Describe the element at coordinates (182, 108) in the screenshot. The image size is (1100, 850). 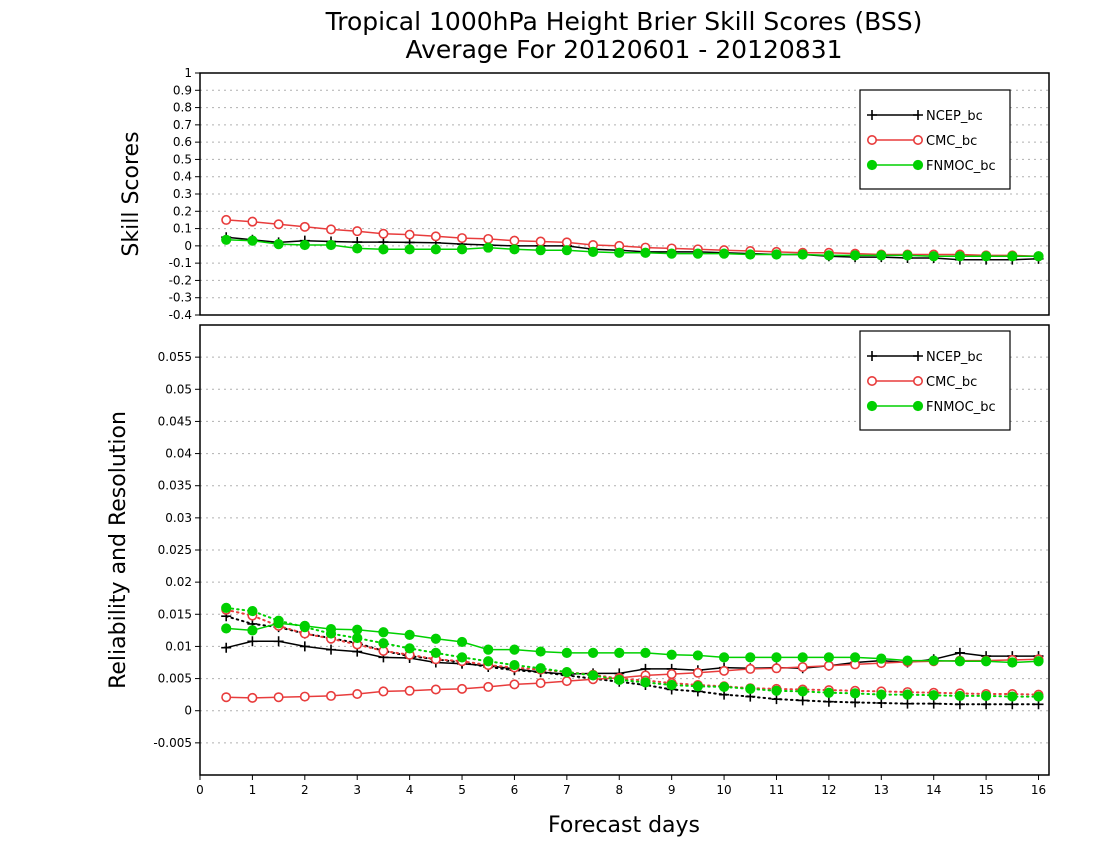
I see `y-tick-label: 0.8` at that location.